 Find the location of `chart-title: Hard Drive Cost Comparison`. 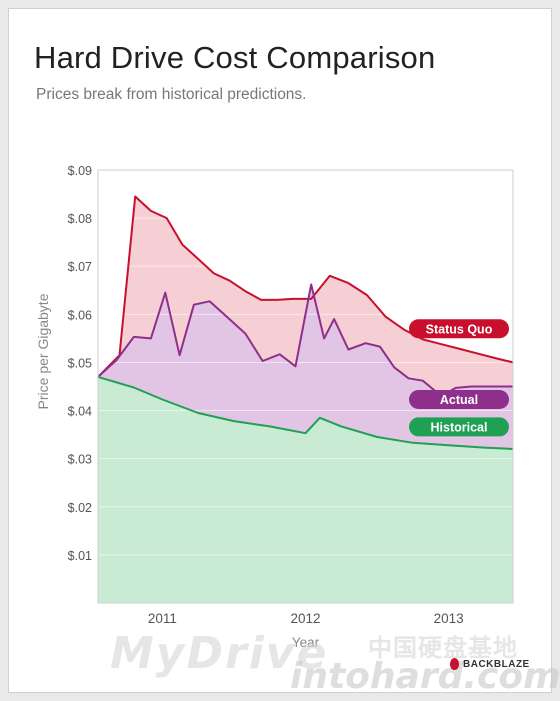

chart-title: Hard Drive Cost Comparison is located at coordinates (235, 57).